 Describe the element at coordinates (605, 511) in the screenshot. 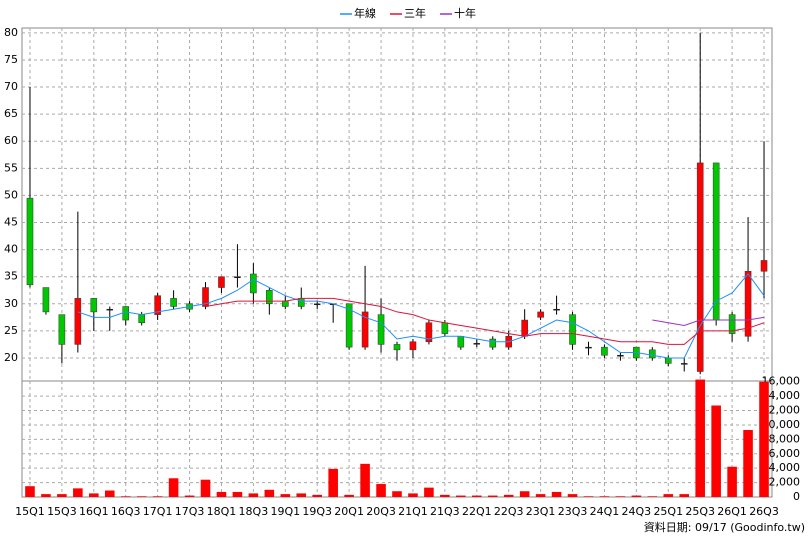

I see `x-tick-label: 24Q1` at that location.